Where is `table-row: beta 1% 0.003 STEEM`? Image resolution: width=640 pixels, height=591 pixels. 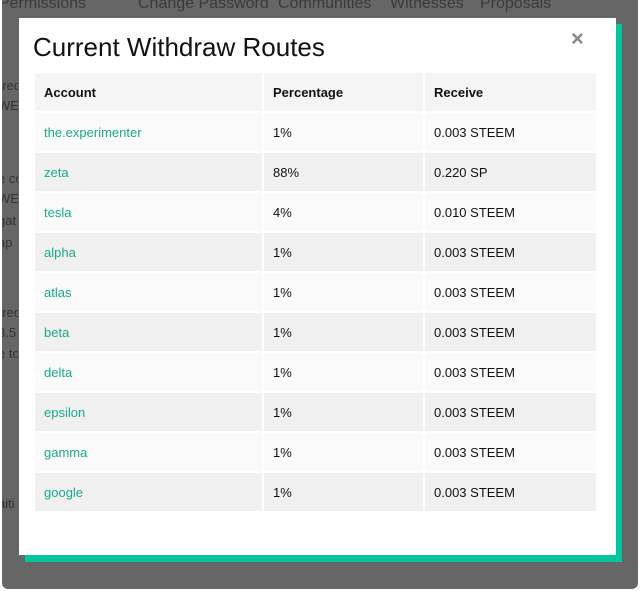 table-row: beta 1% 0.003 STEEM is located at coordinates (315, 332).